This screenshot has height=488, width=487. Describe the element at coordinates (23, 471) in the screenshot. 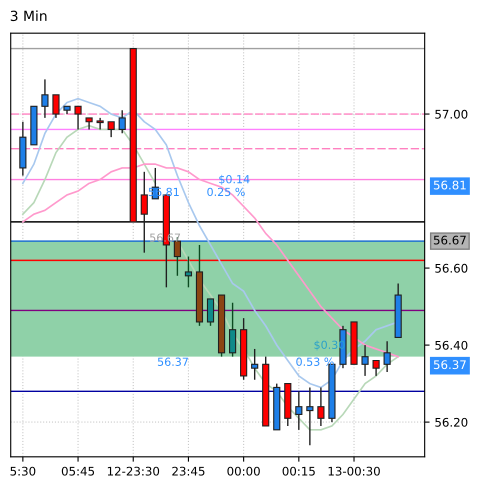

I see `x-tick-label: 5:30` at that location.